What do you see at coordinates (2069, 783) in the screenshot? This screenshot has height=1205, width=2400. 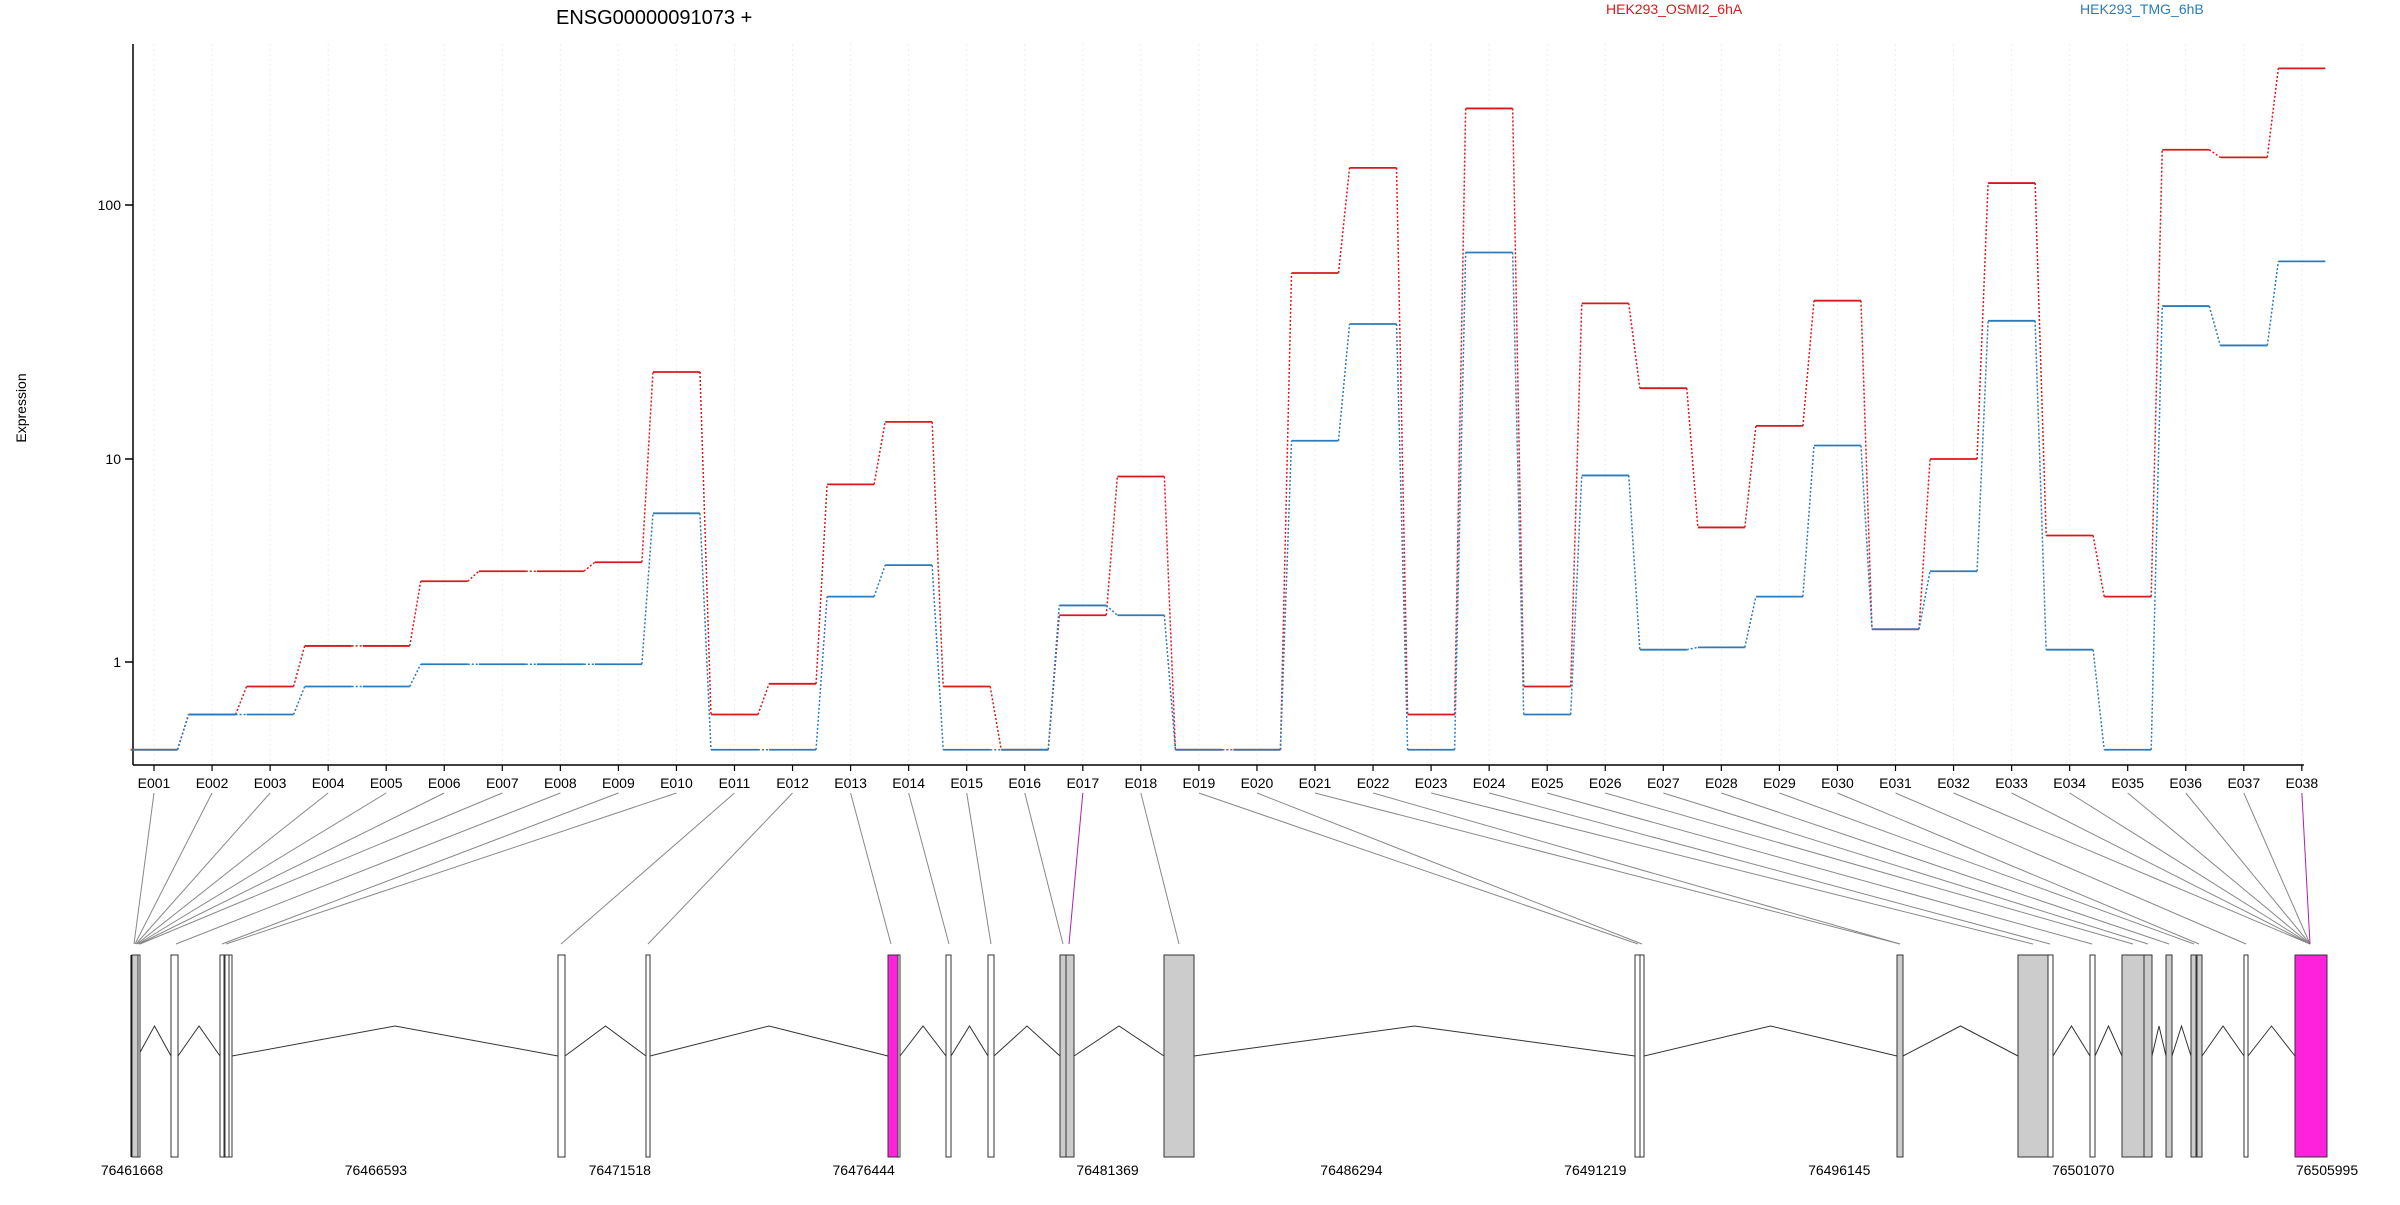 I see `x-tick-label: E034` at bounding box center [2069, 783].